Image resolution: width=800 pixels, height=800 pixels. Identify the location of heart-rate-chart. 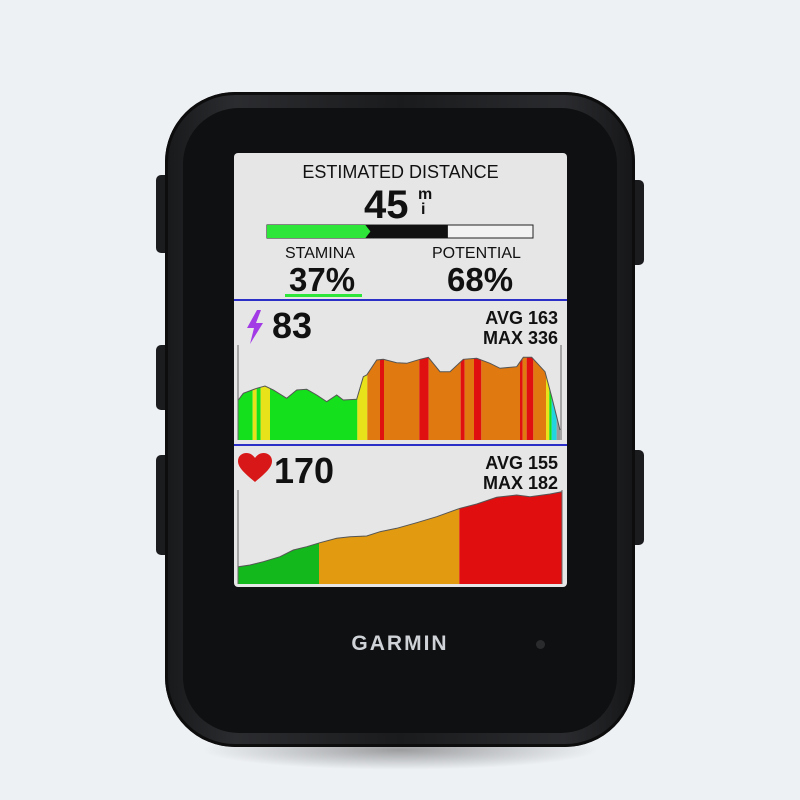
(400, 537).